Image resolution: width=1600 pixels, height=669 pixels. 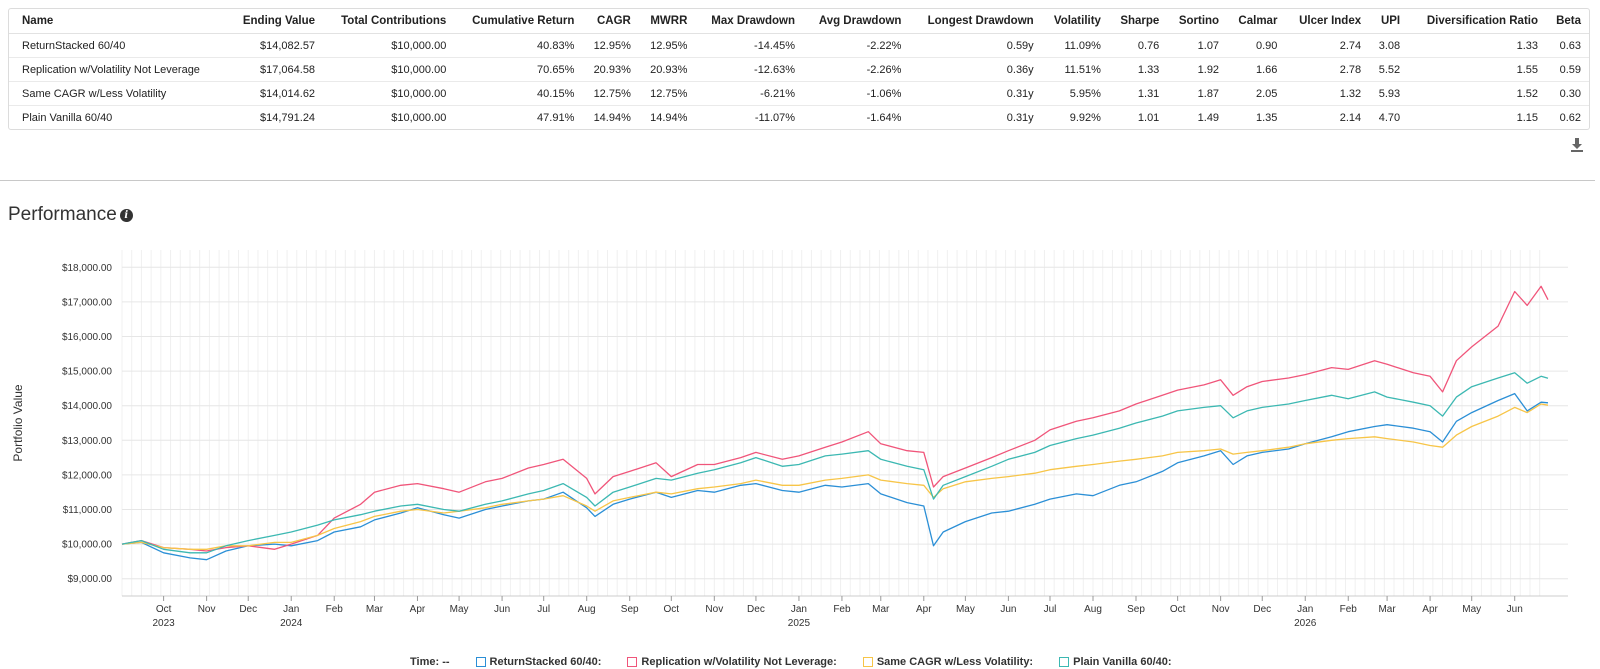 I want to click on metric-cell: 1.52, so click(x=1477, y=93).